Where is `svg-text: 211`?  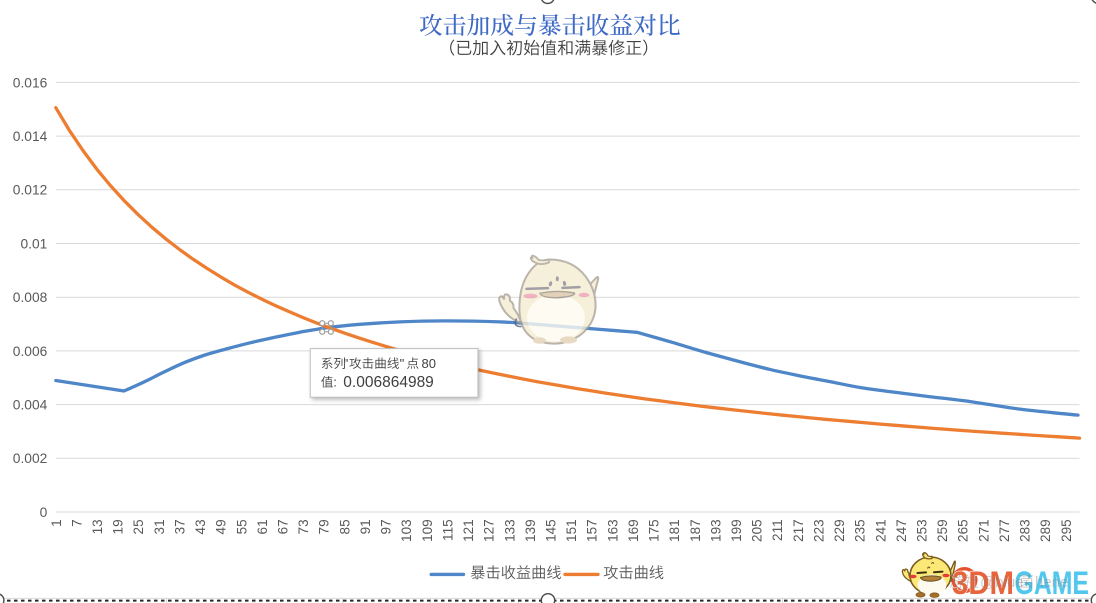 svg-text: 211 is located at coordinates (777, 530).